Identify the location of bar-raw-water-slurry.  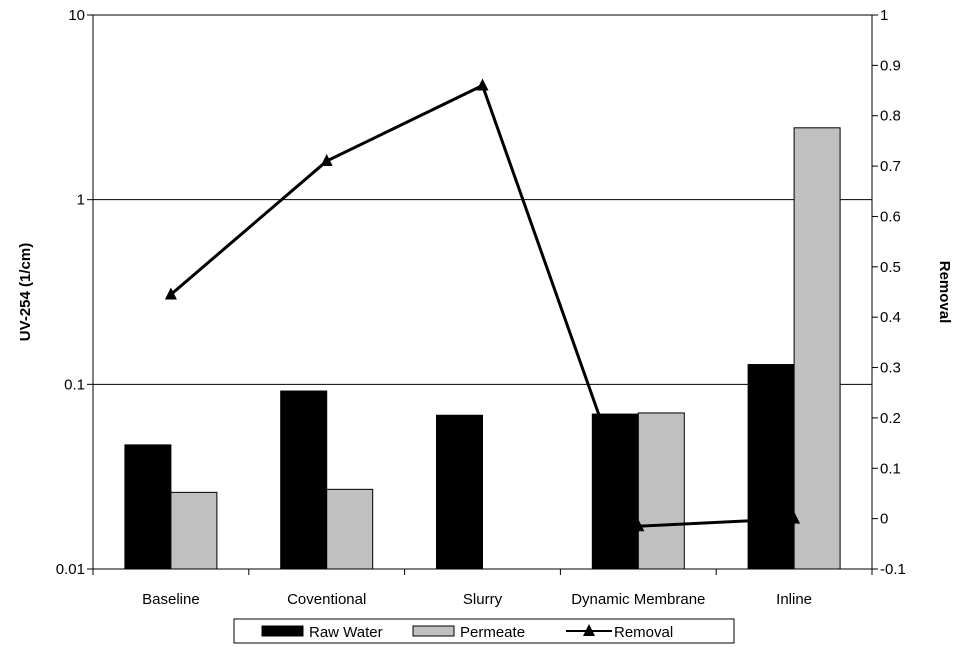
(459, 492).